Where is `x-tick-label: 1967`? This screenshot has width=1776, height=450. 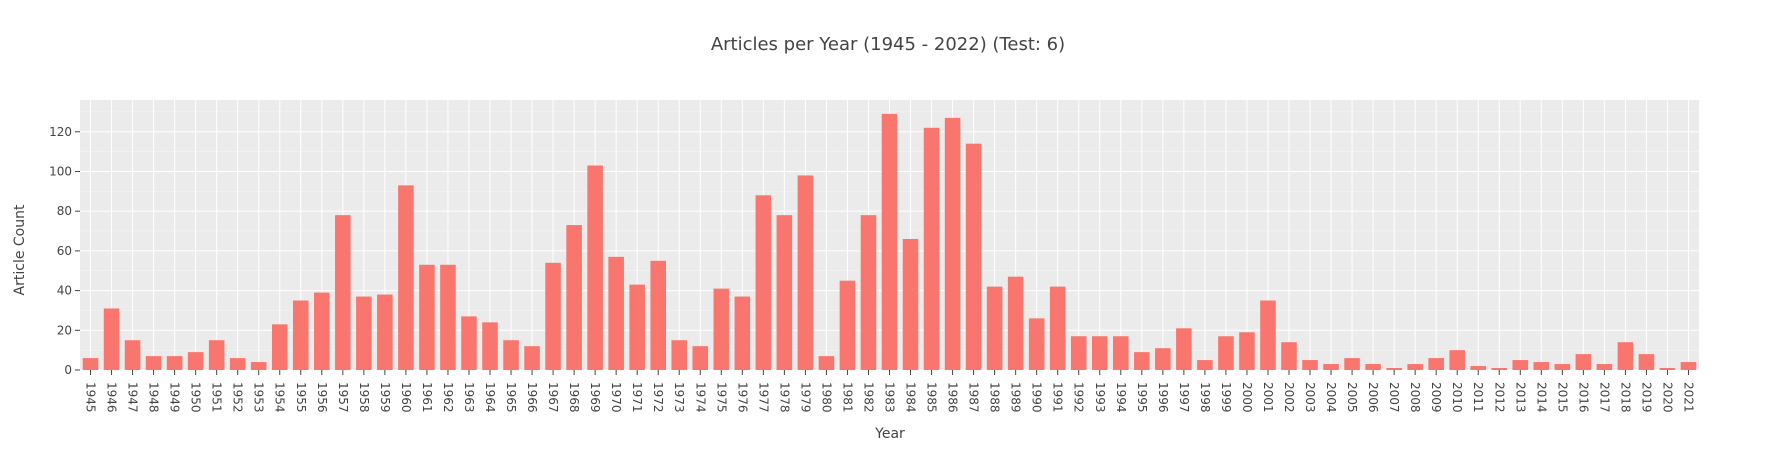 x-tick-label: 1967 is located at coordinates (553, 397).